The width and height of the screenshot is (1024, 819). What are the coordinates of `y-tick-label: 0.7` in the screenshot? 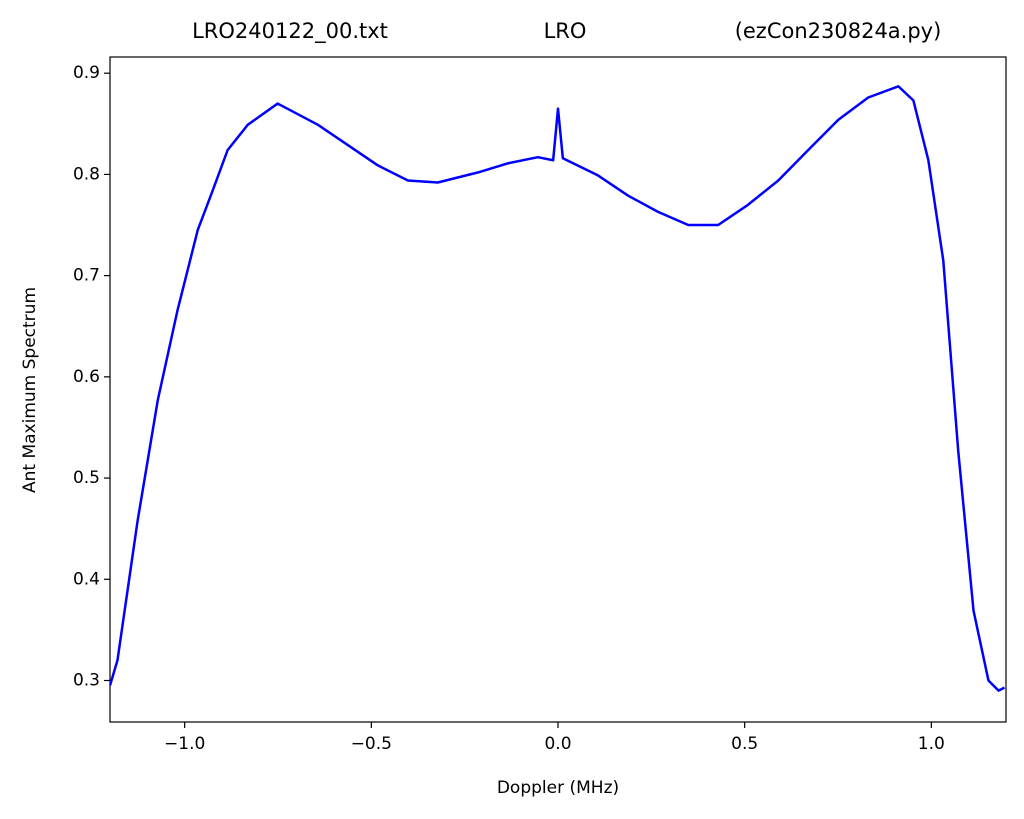 It's located at (86, 276).